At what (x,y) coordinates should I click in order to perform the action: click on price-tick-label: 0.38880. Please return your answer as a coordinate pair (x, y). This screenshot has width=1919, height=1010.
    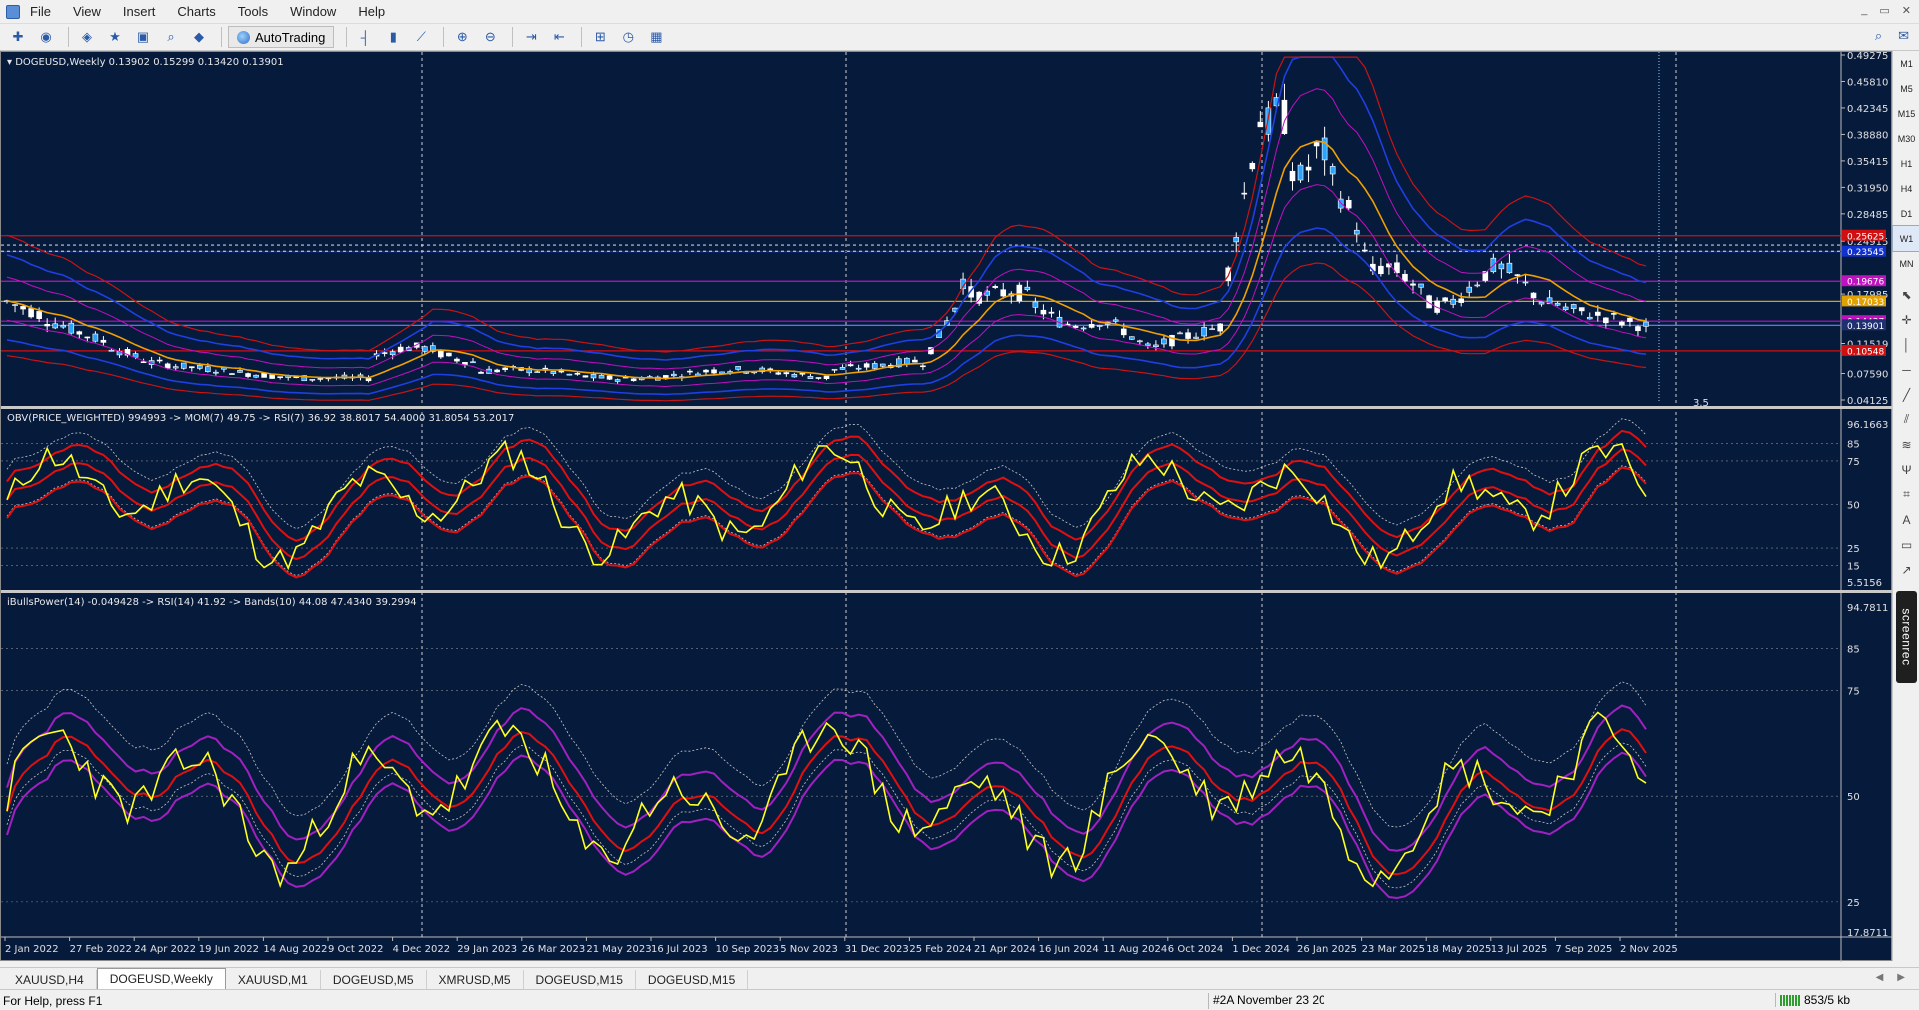
    Looking at the image, I should click on (1867, 135).